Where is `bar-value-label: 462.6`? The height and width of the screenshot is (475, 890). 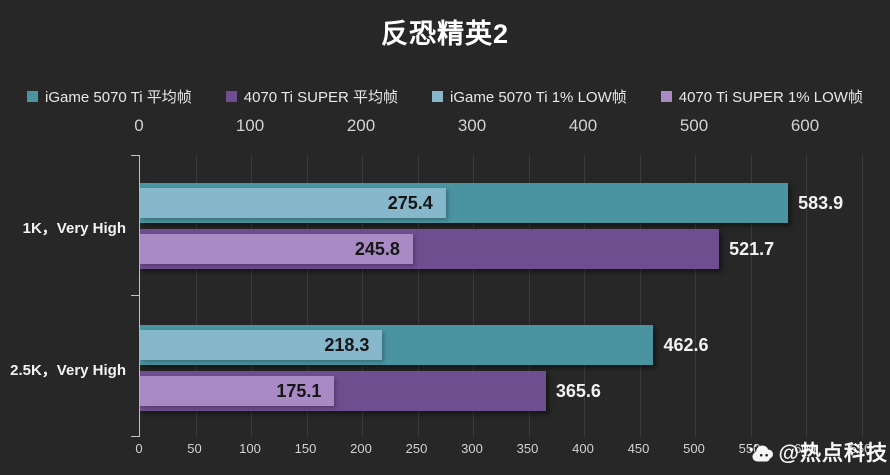 bar-value-label: 462.6 is located at coordinates (686, 345).